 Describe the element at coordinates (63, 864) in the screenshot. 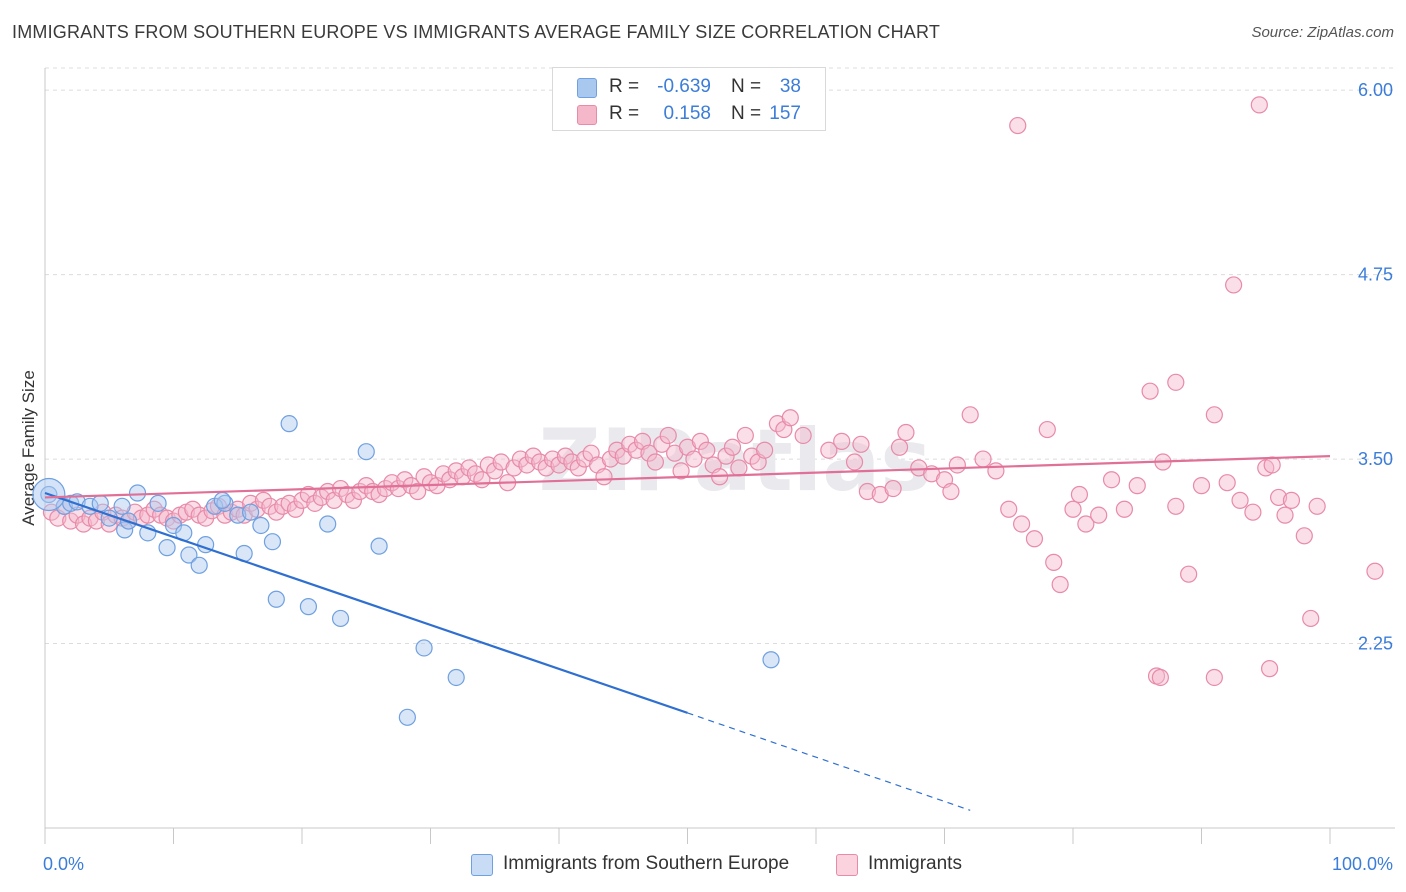

I see `x-tick-label: 0.0%` at that location.